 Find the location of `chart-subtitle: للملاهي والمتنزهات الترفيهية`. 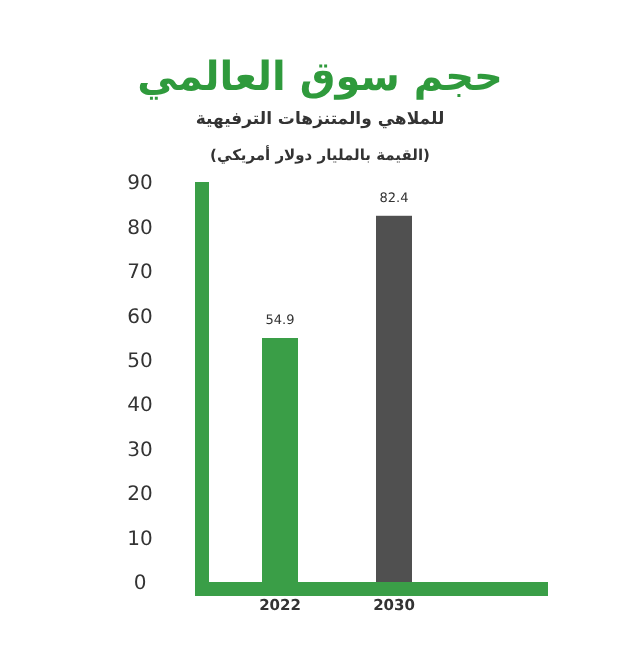

chart-subtitle: للملاهي والمتنزهات الترفيهية is located at coordinates (320, 120).